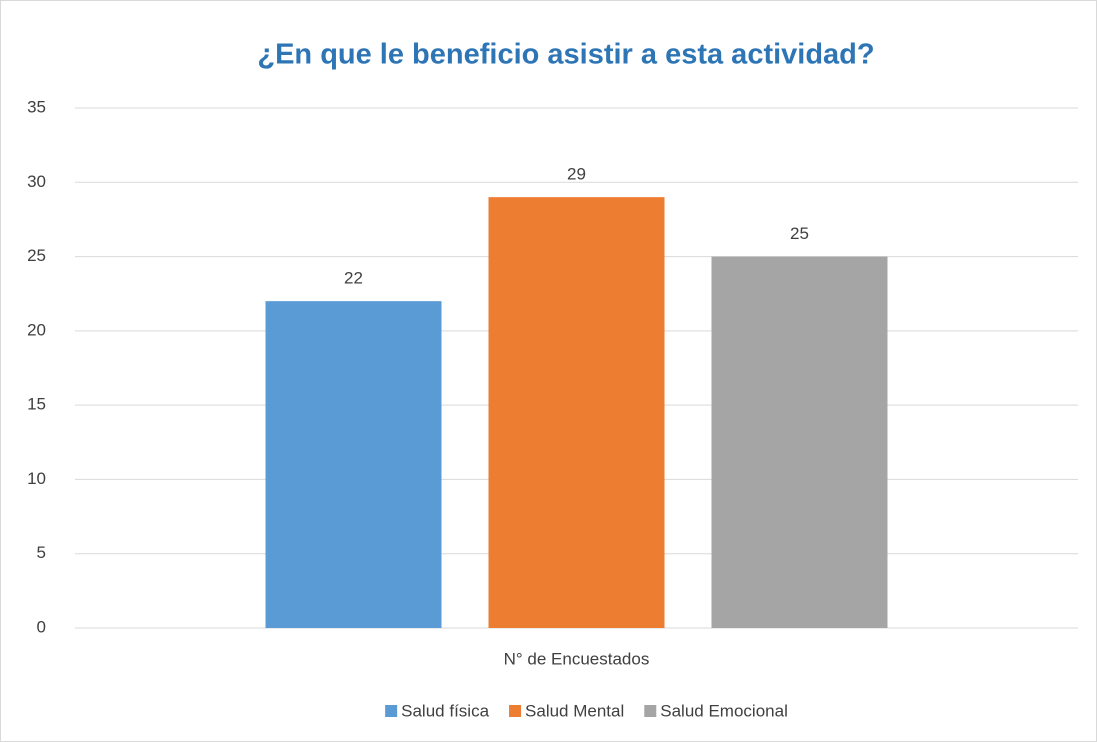 The height and width of the screenshot is (742, 1097). What do you see at coordinates (724, 710) in the screenshot?
I see `legend-label: Salud Emocional` at bounding box center [724, 710].